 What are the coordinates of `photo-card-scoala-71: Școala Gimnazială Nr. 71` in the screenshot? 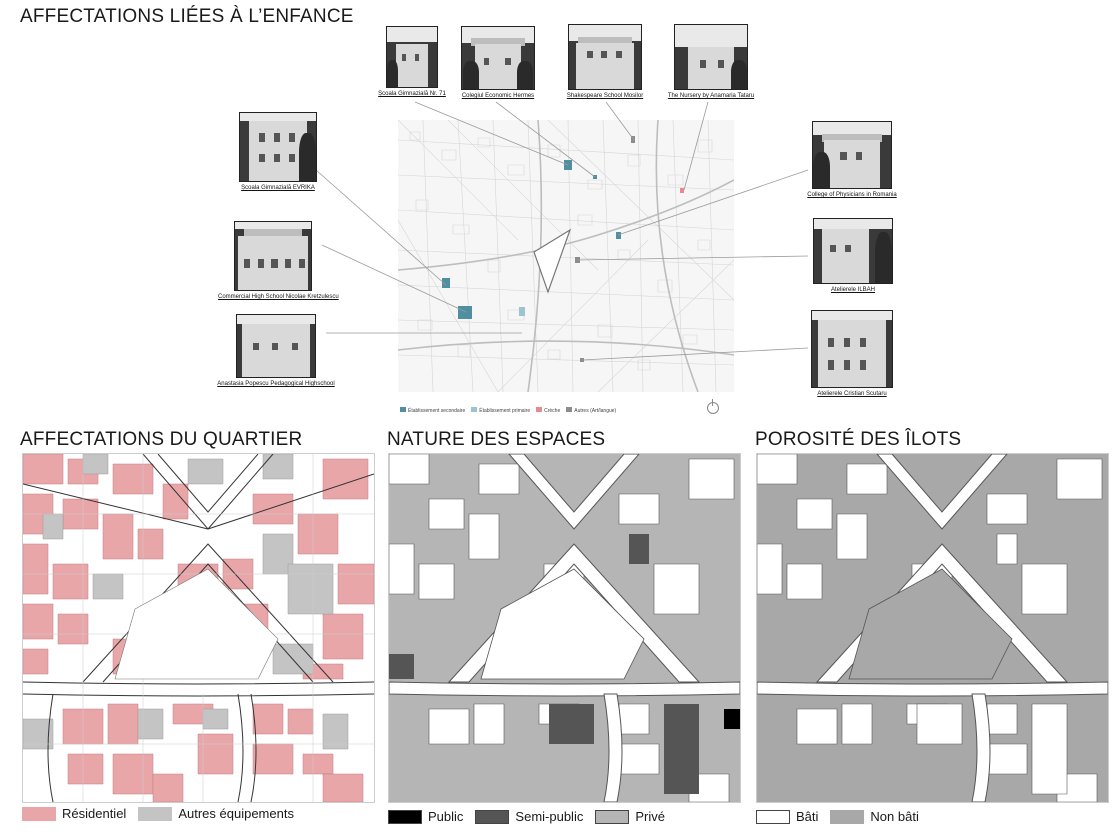 It's located at (412, 61).